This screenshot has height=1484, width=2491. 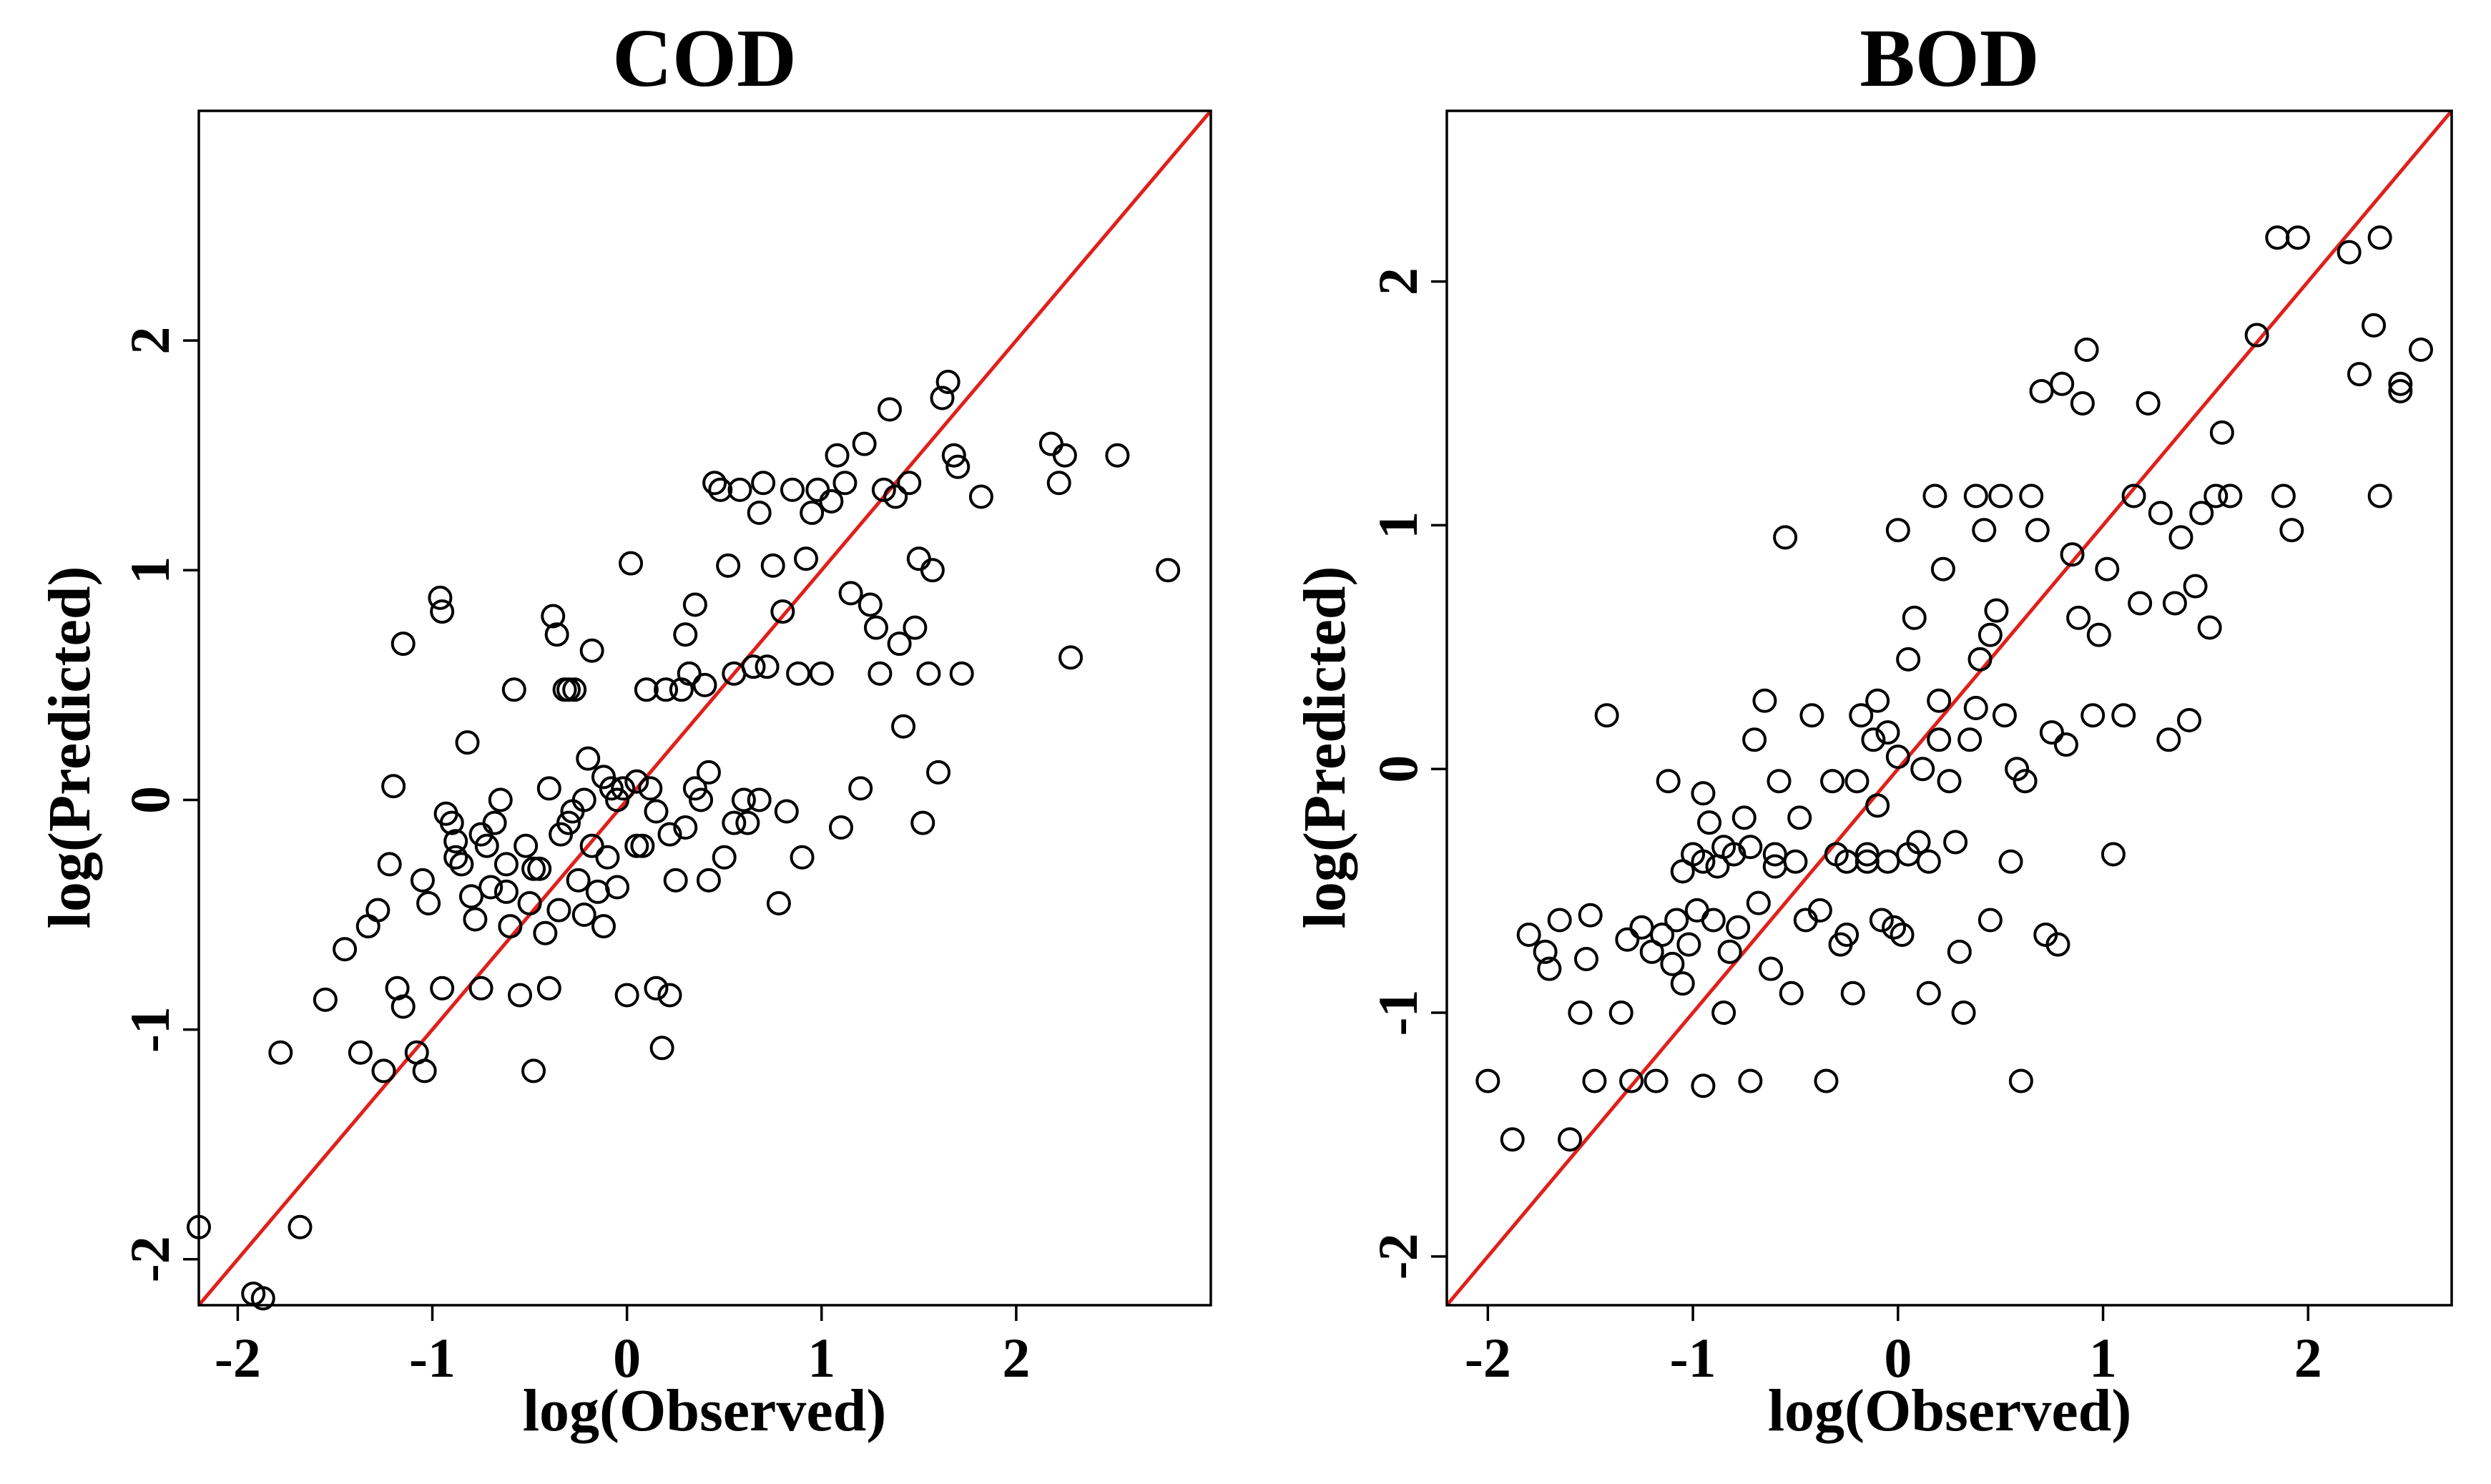 I want to click on bod-x-tick-label: -1, so click(x=1693, y=1358).